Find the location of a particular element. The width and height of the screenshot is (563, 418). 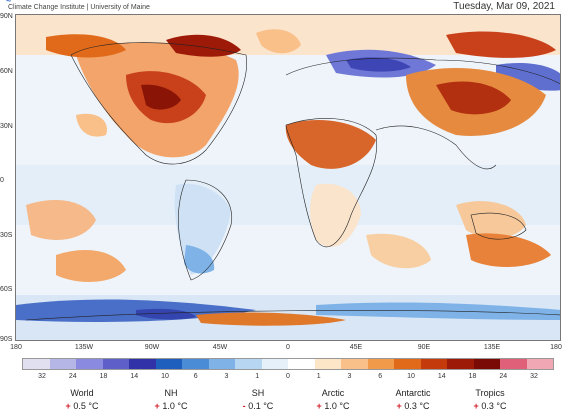

lat-label-60n: 60N is located at coordinates (6, 71).